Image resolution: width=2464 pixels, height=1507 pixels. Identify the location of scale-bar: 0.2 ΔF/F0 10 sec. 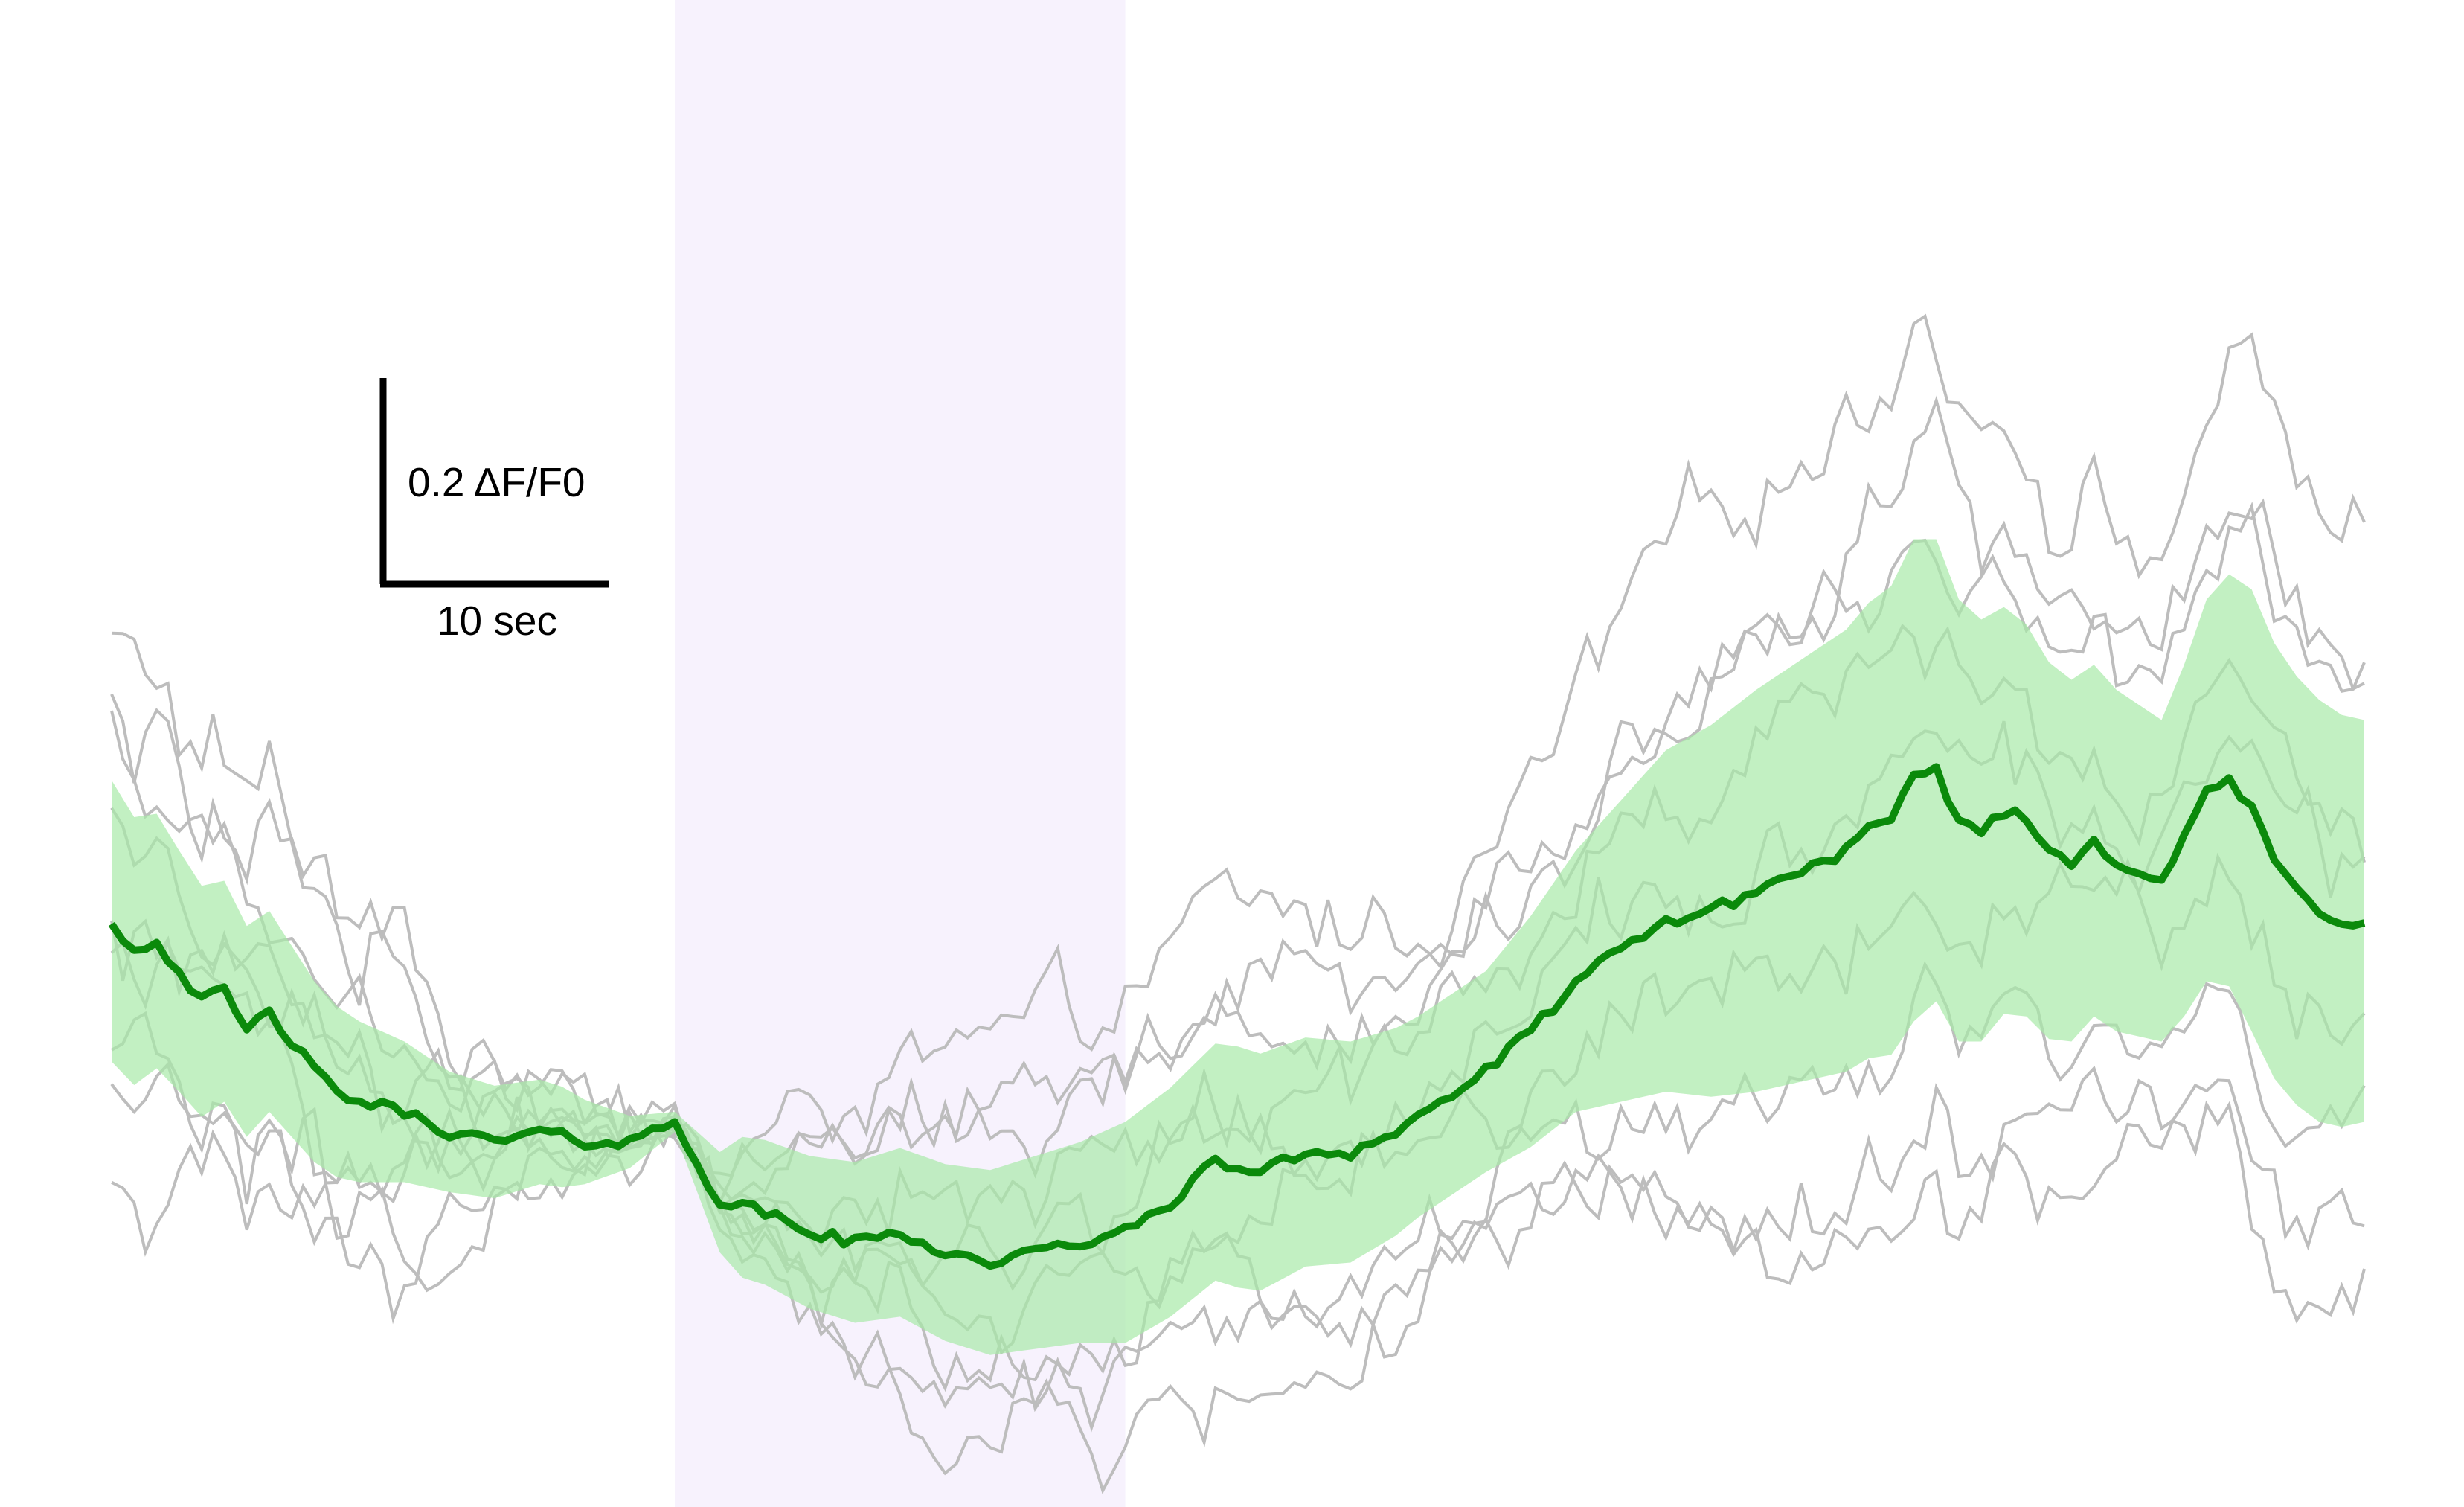
(494, 511).